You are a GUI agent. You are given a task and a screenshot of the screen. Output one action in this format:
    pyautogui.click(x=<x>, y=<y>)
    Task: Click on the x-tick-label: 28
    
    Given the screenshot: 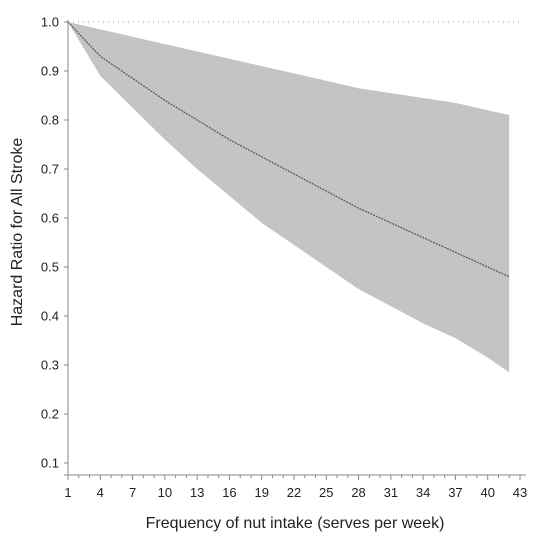 What is the action you would take?
    pyautogui.click(x=358, y=492)
    